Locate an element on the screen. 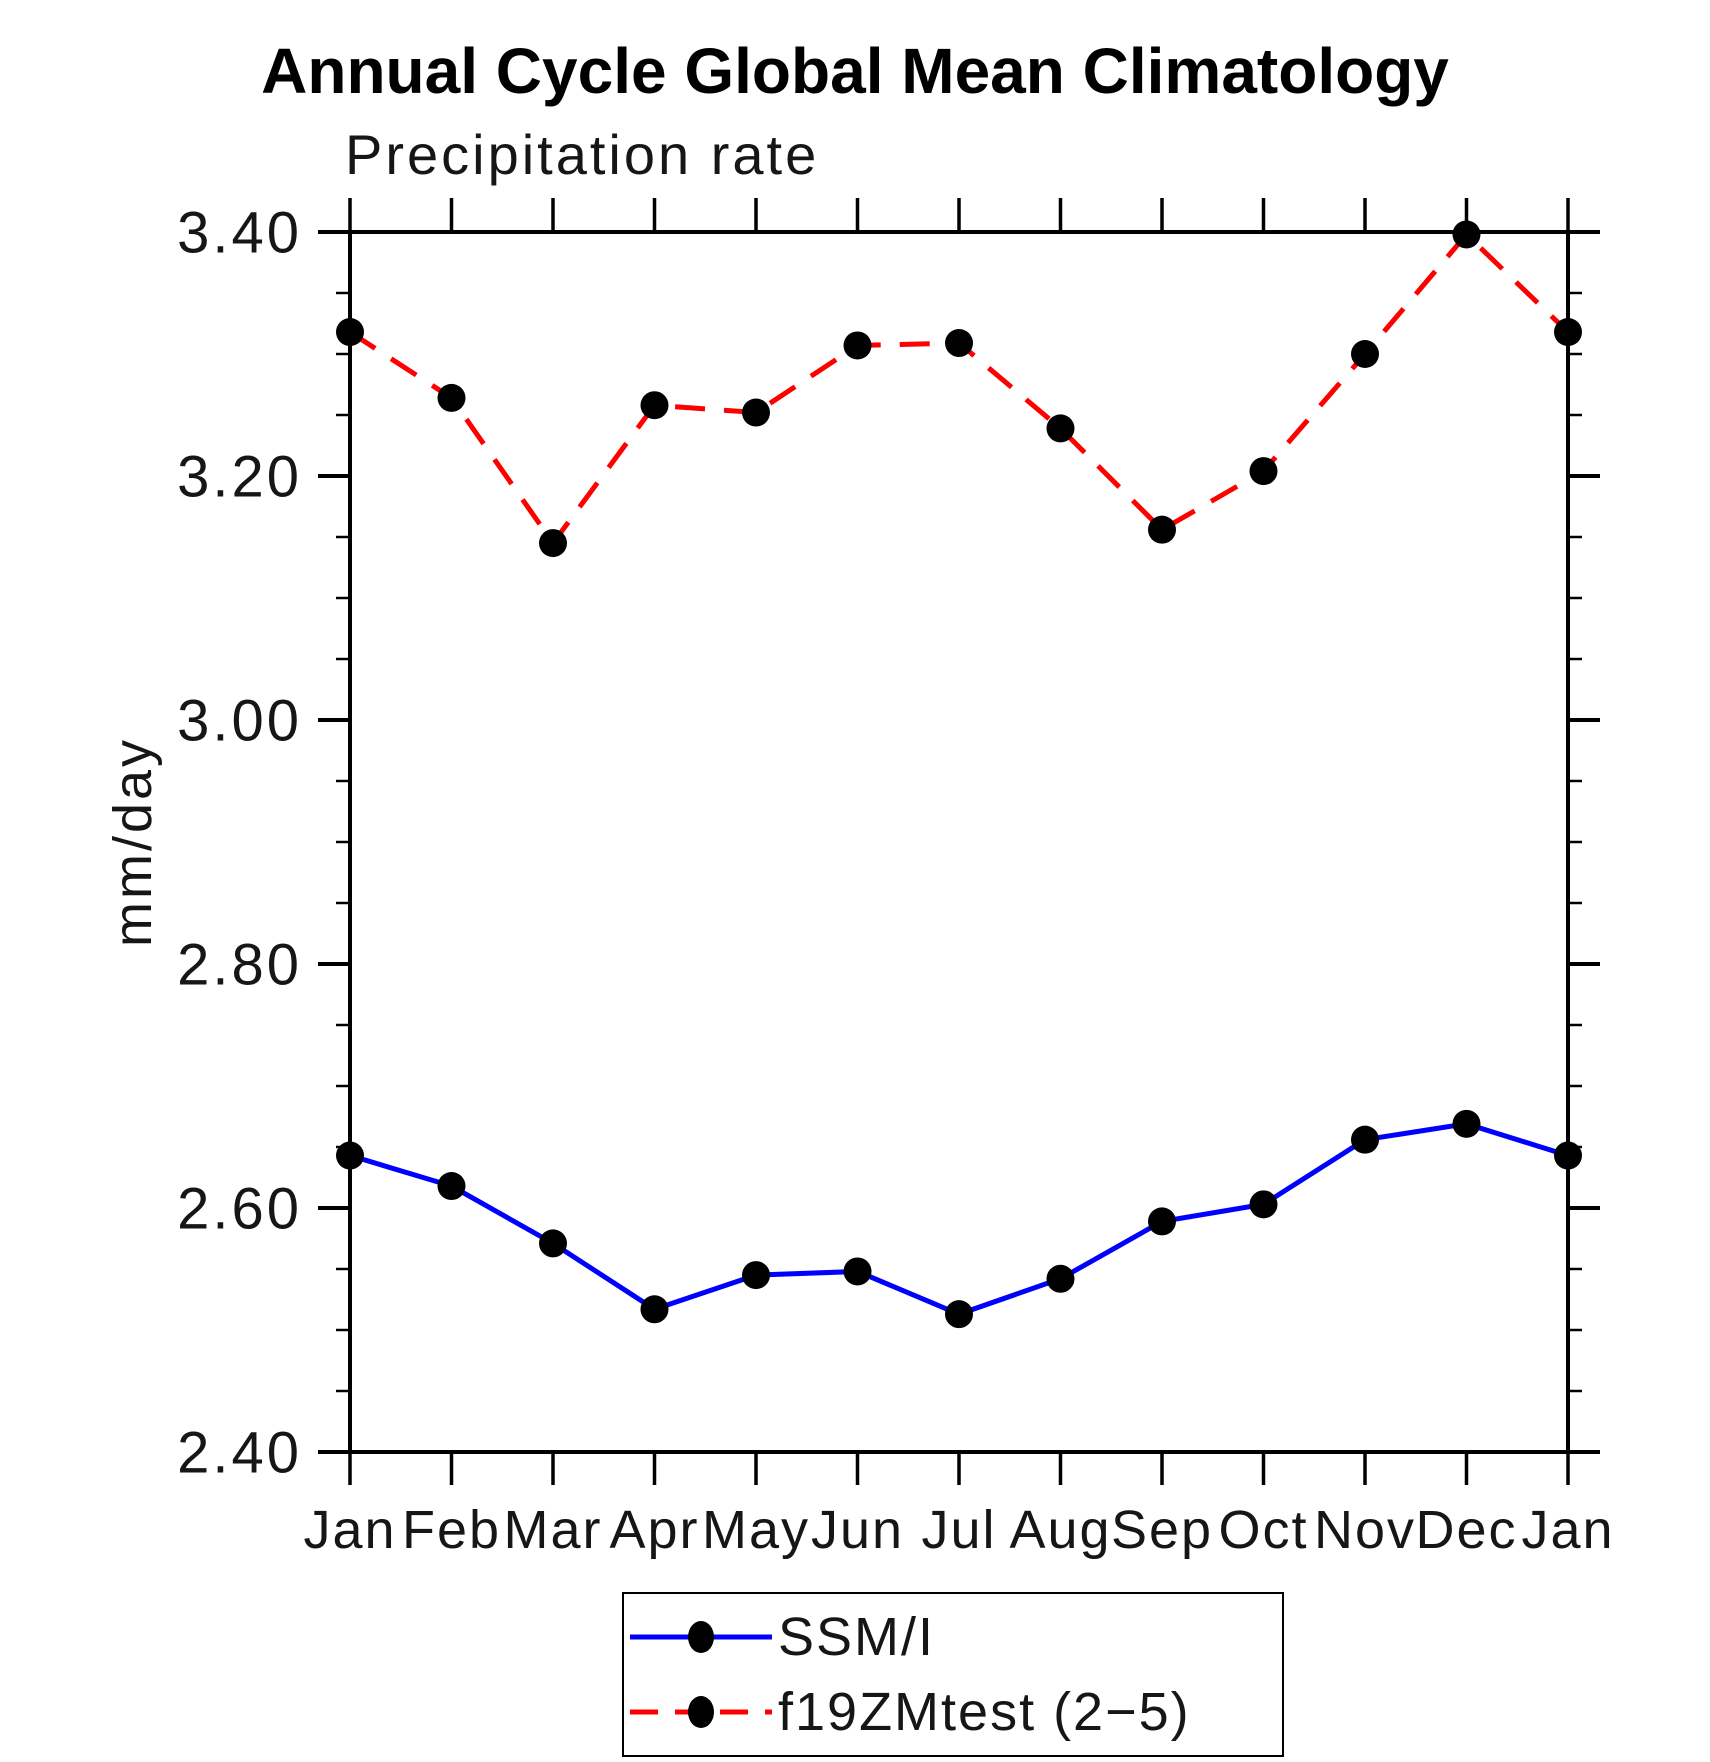  legend-item-f19zmtest: f19ZMtest (2−5) is located at coordinates (953, 1712).